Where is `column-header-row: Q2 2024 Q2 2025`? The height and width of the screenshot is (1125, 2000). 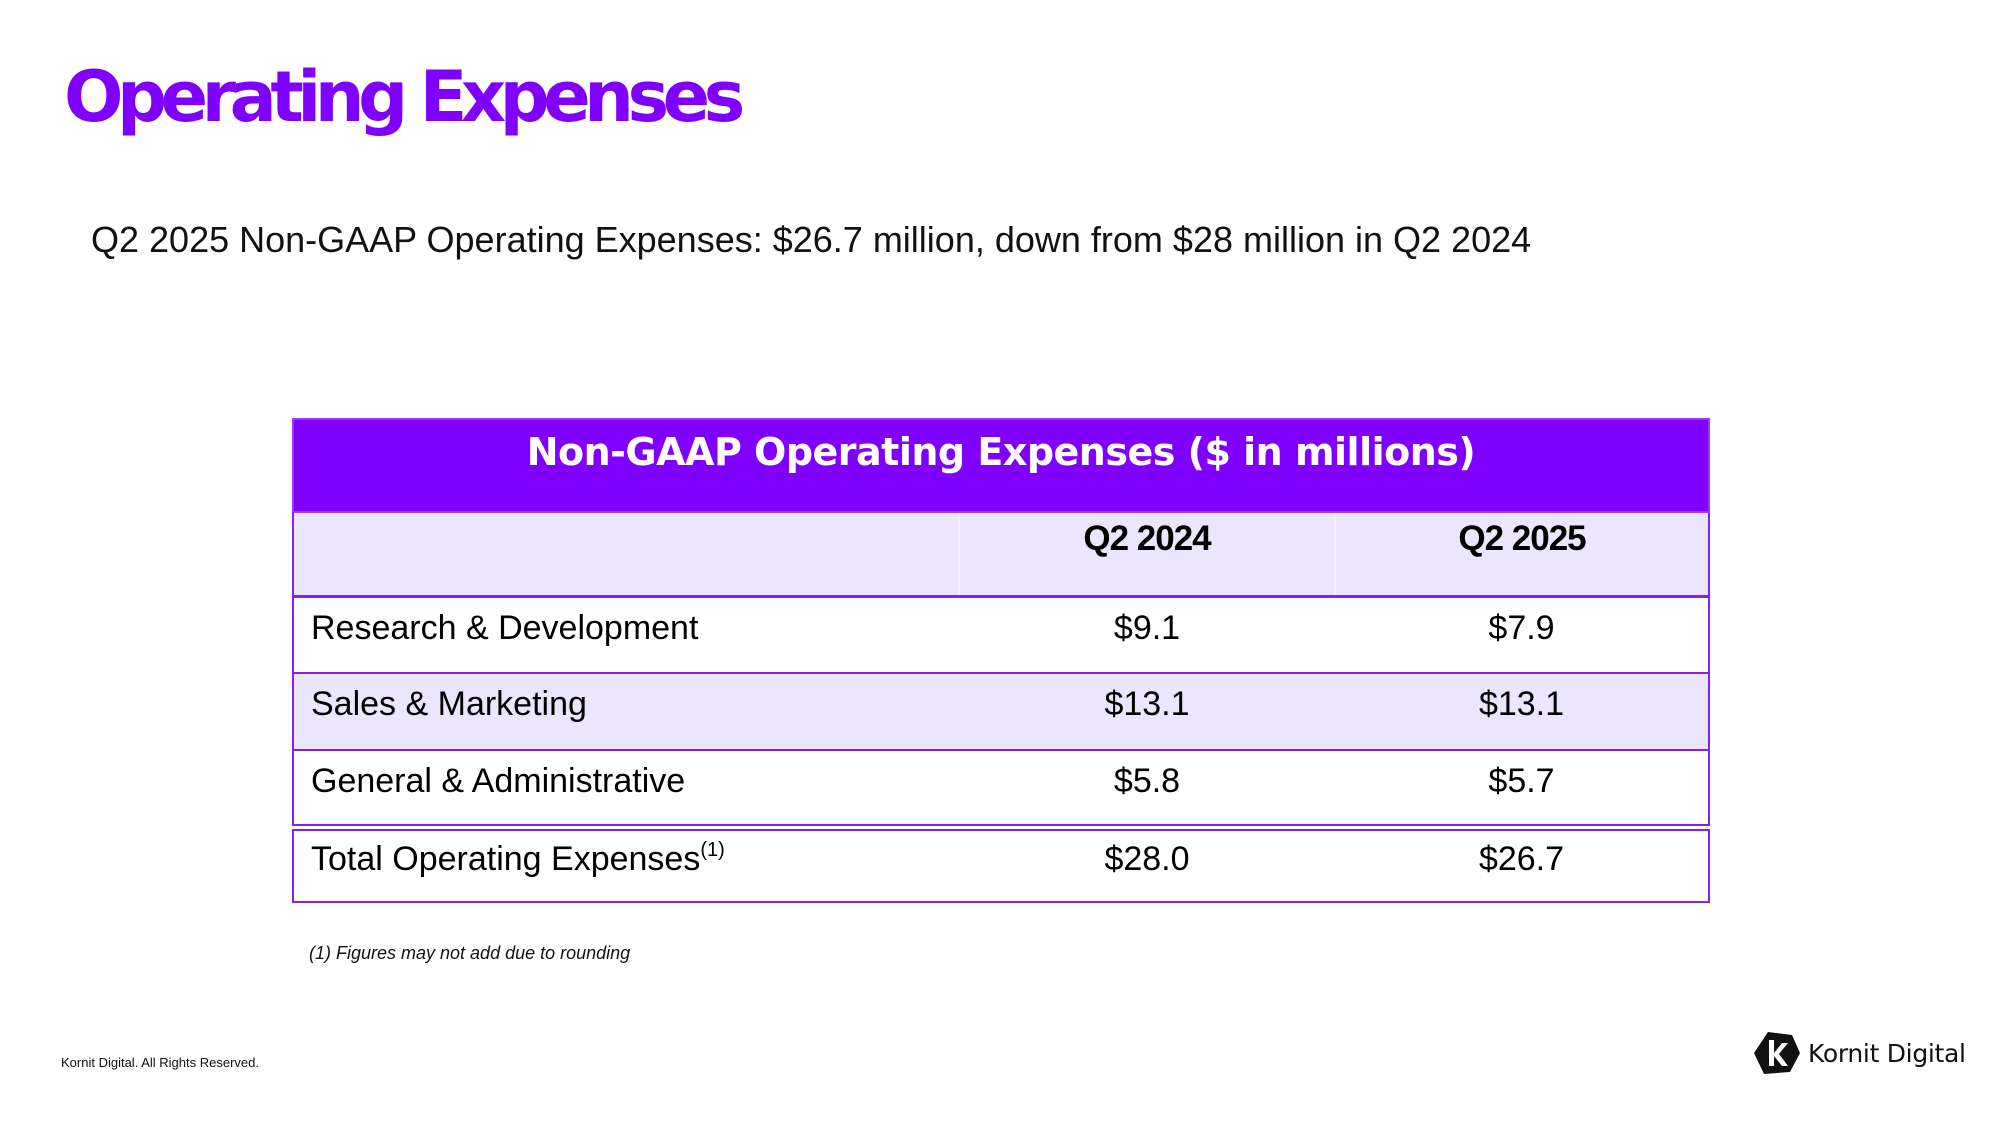 column-header-row: Q2 2024 Q2 2025 is located at coordinates (1001, 555).